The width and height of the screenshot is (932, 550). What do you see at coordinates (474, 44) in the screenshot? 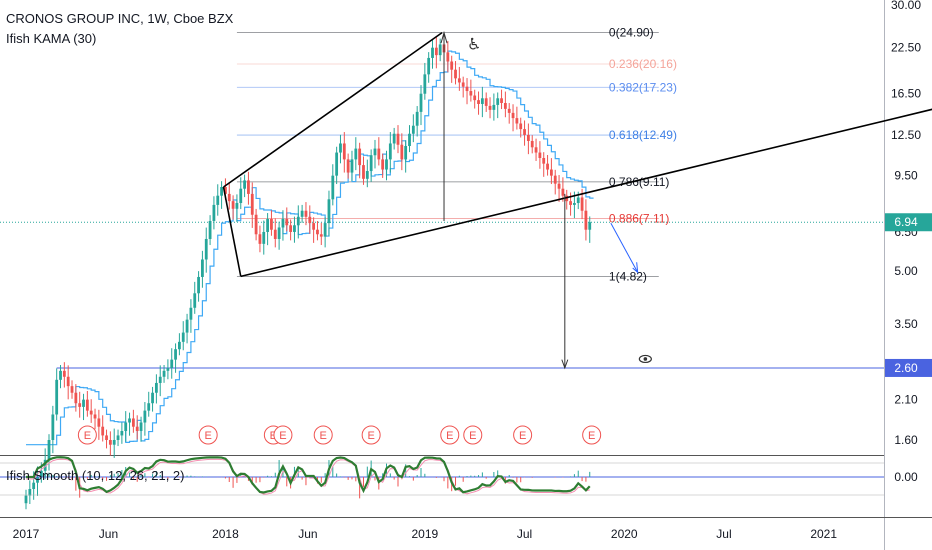
I see `wheelchair-icon: ♿` at bounding box center [474, 44].